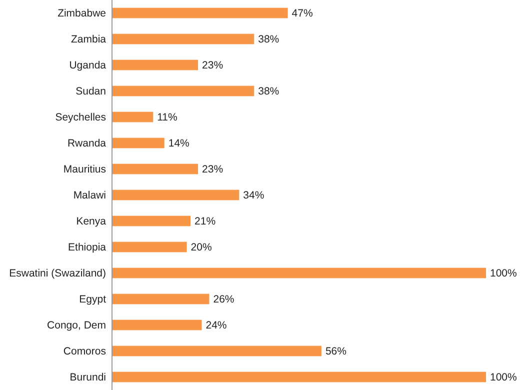  What do you see at coordinates (92, 300) in the screenshot?
I see `y-tick-label: Egypt` at bounding box center [92, 300].